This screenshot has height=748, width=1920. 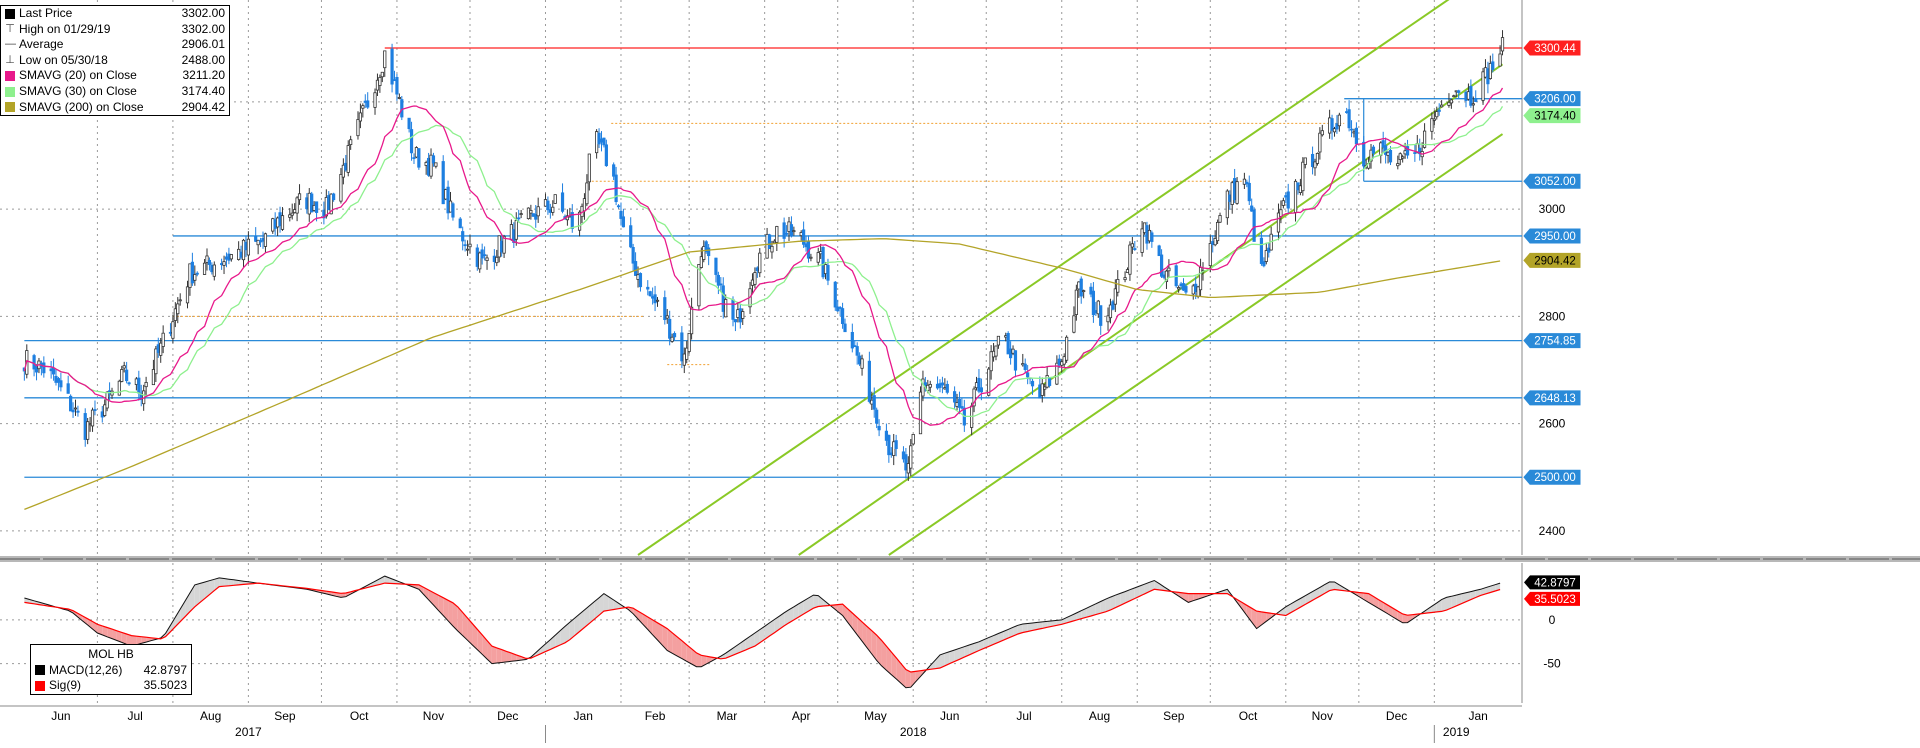 What do you see at coordinates (1248, 716) in the screenshot?
I see `month-tick-label: Oct` at bounding box center [1248, 716].